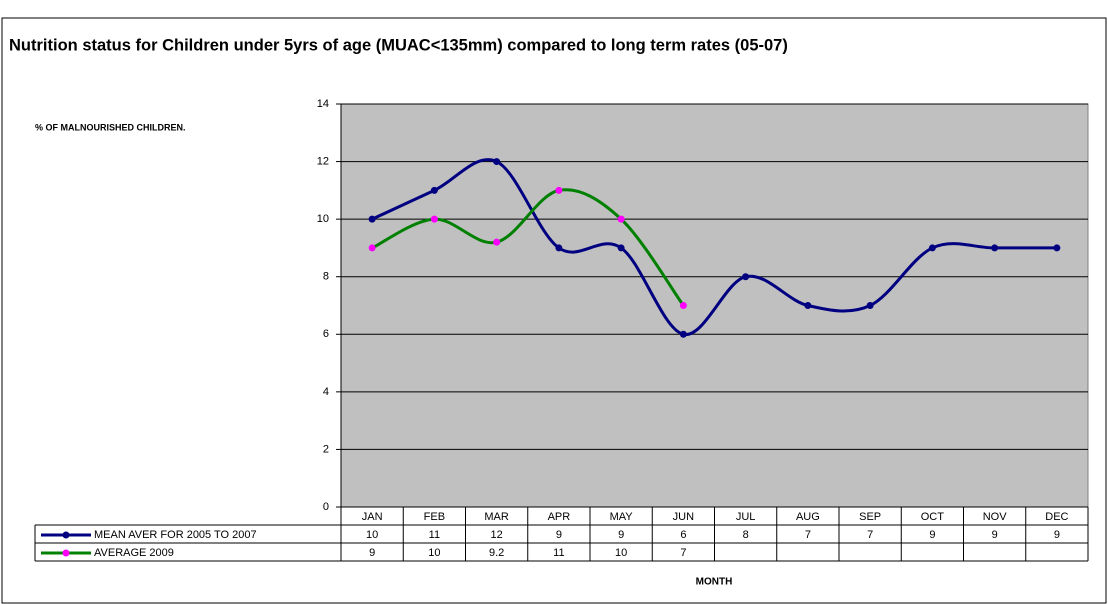  Describe the element at coordinates (110, 127) in the screenshot. I see `y-axis-label: % OF MALNOURISHED CHILDREN.` at that location.